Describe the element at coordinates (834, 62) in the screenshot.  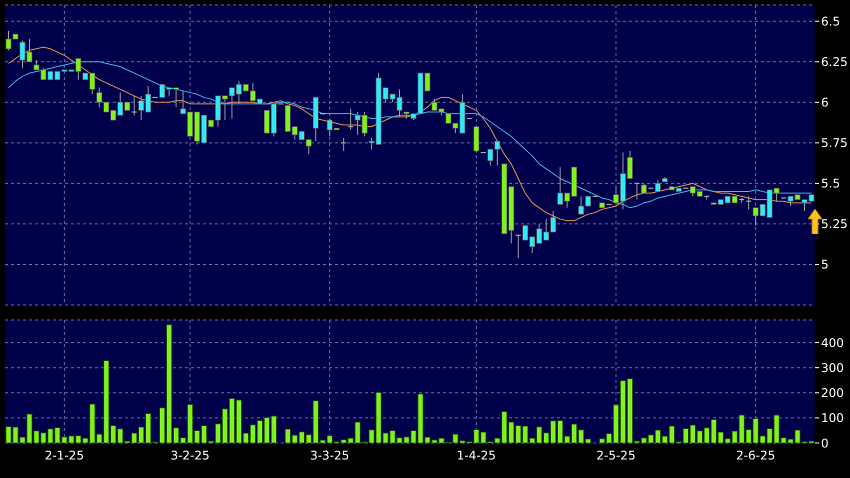
I see `y-tick-label: 6.25` at that location.